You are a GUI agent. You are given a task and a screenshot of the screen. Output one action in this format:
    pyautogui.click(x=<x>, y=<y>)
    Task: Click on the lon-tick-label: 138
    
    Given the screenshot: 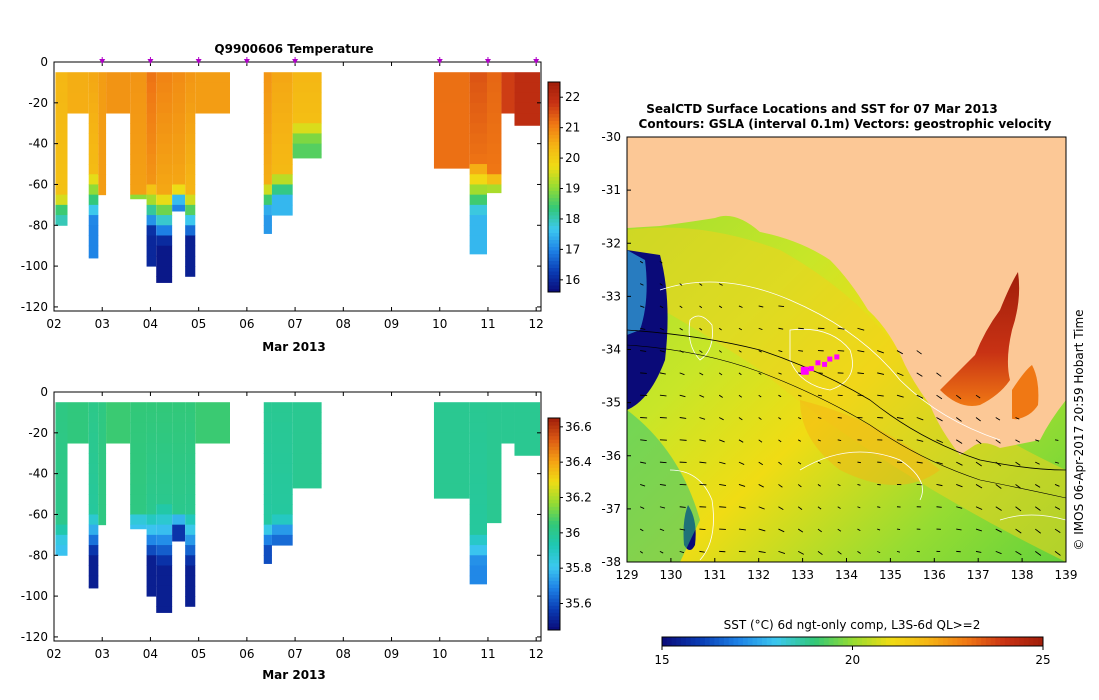 What is the action you would take?
    pyautogui.click(x=1022, y=575)
    